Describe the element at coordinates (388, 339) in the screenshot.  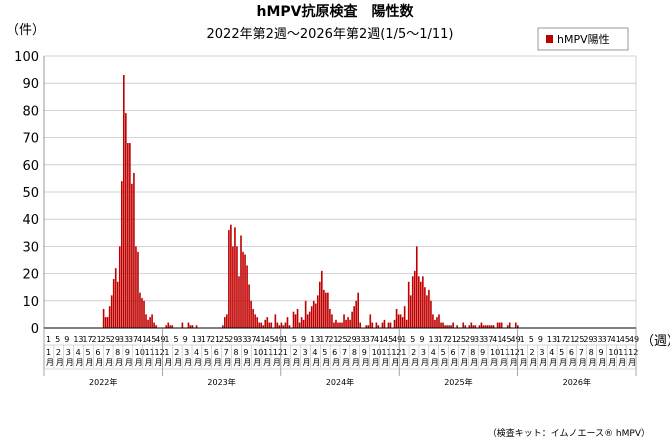
I see `week-tick-label: 45` at that location.